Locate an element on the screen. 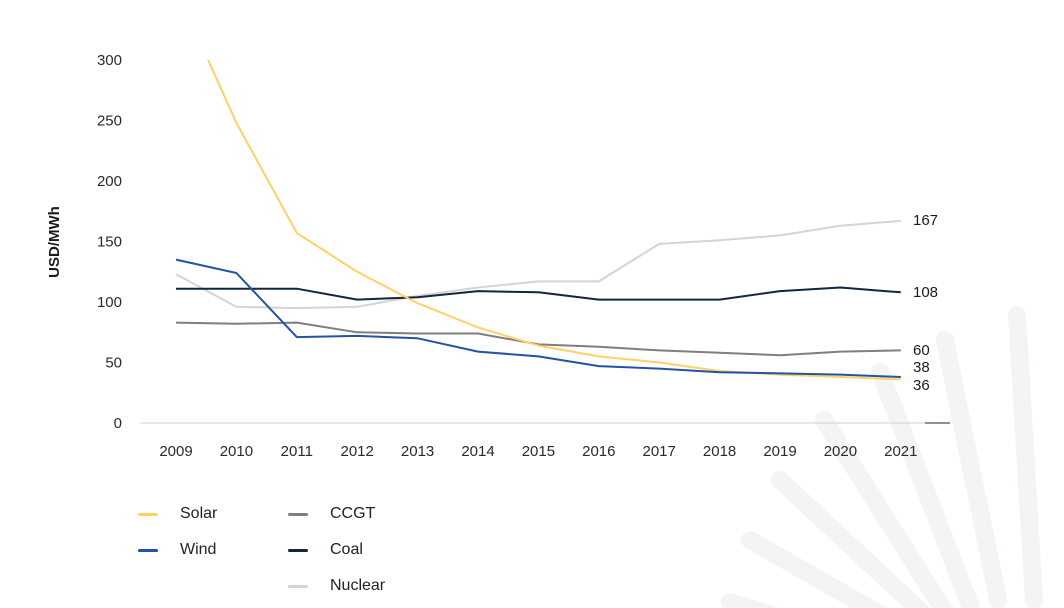 The height and width of the screenshot is (608, 1064). legend-label: Solar is located at coordinates (199, 513).